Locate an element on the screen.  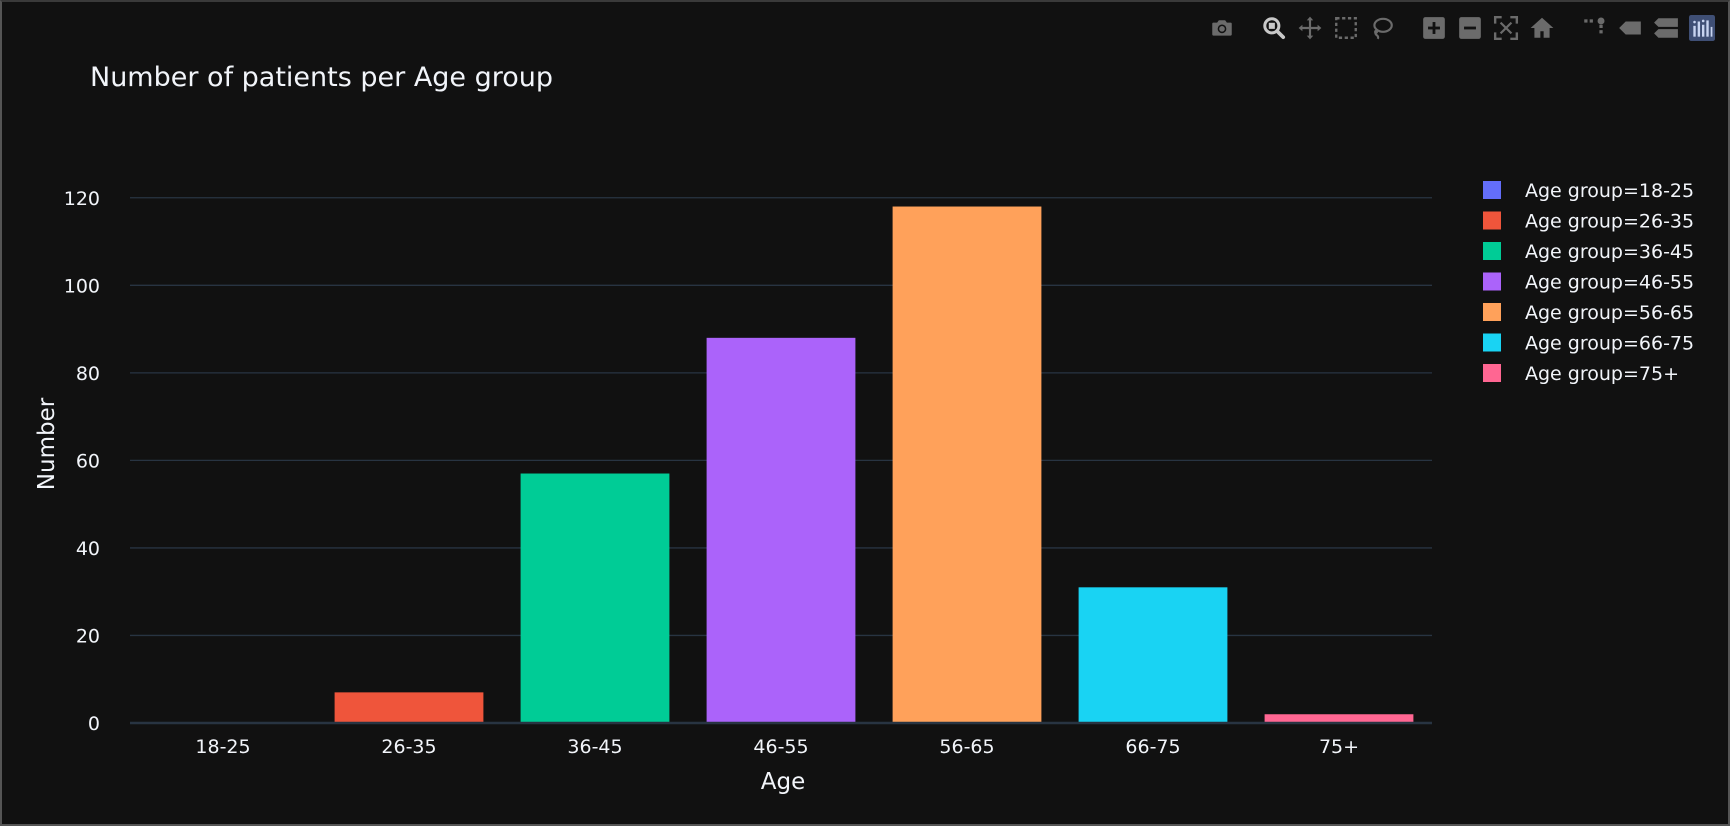
box-select-icon is located at coordinates (1346, 28).